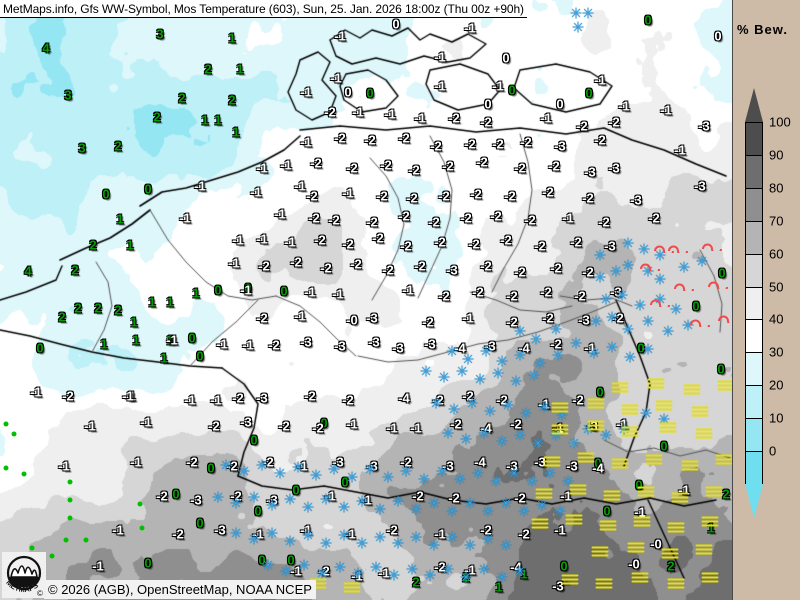 The width and height of the screenshot is (800, 600). I want to click on colorbar-tick-label: 10, so click(776, 418).